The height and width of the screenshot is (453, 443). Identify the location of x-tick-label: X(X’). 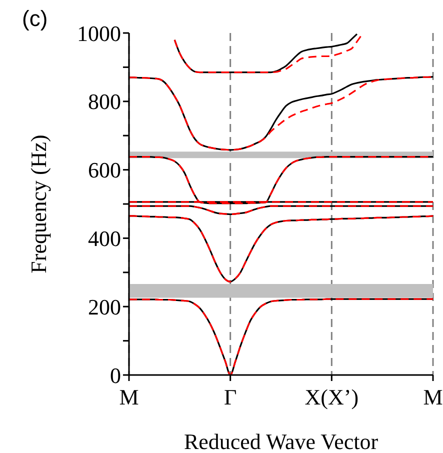
(331, 397).